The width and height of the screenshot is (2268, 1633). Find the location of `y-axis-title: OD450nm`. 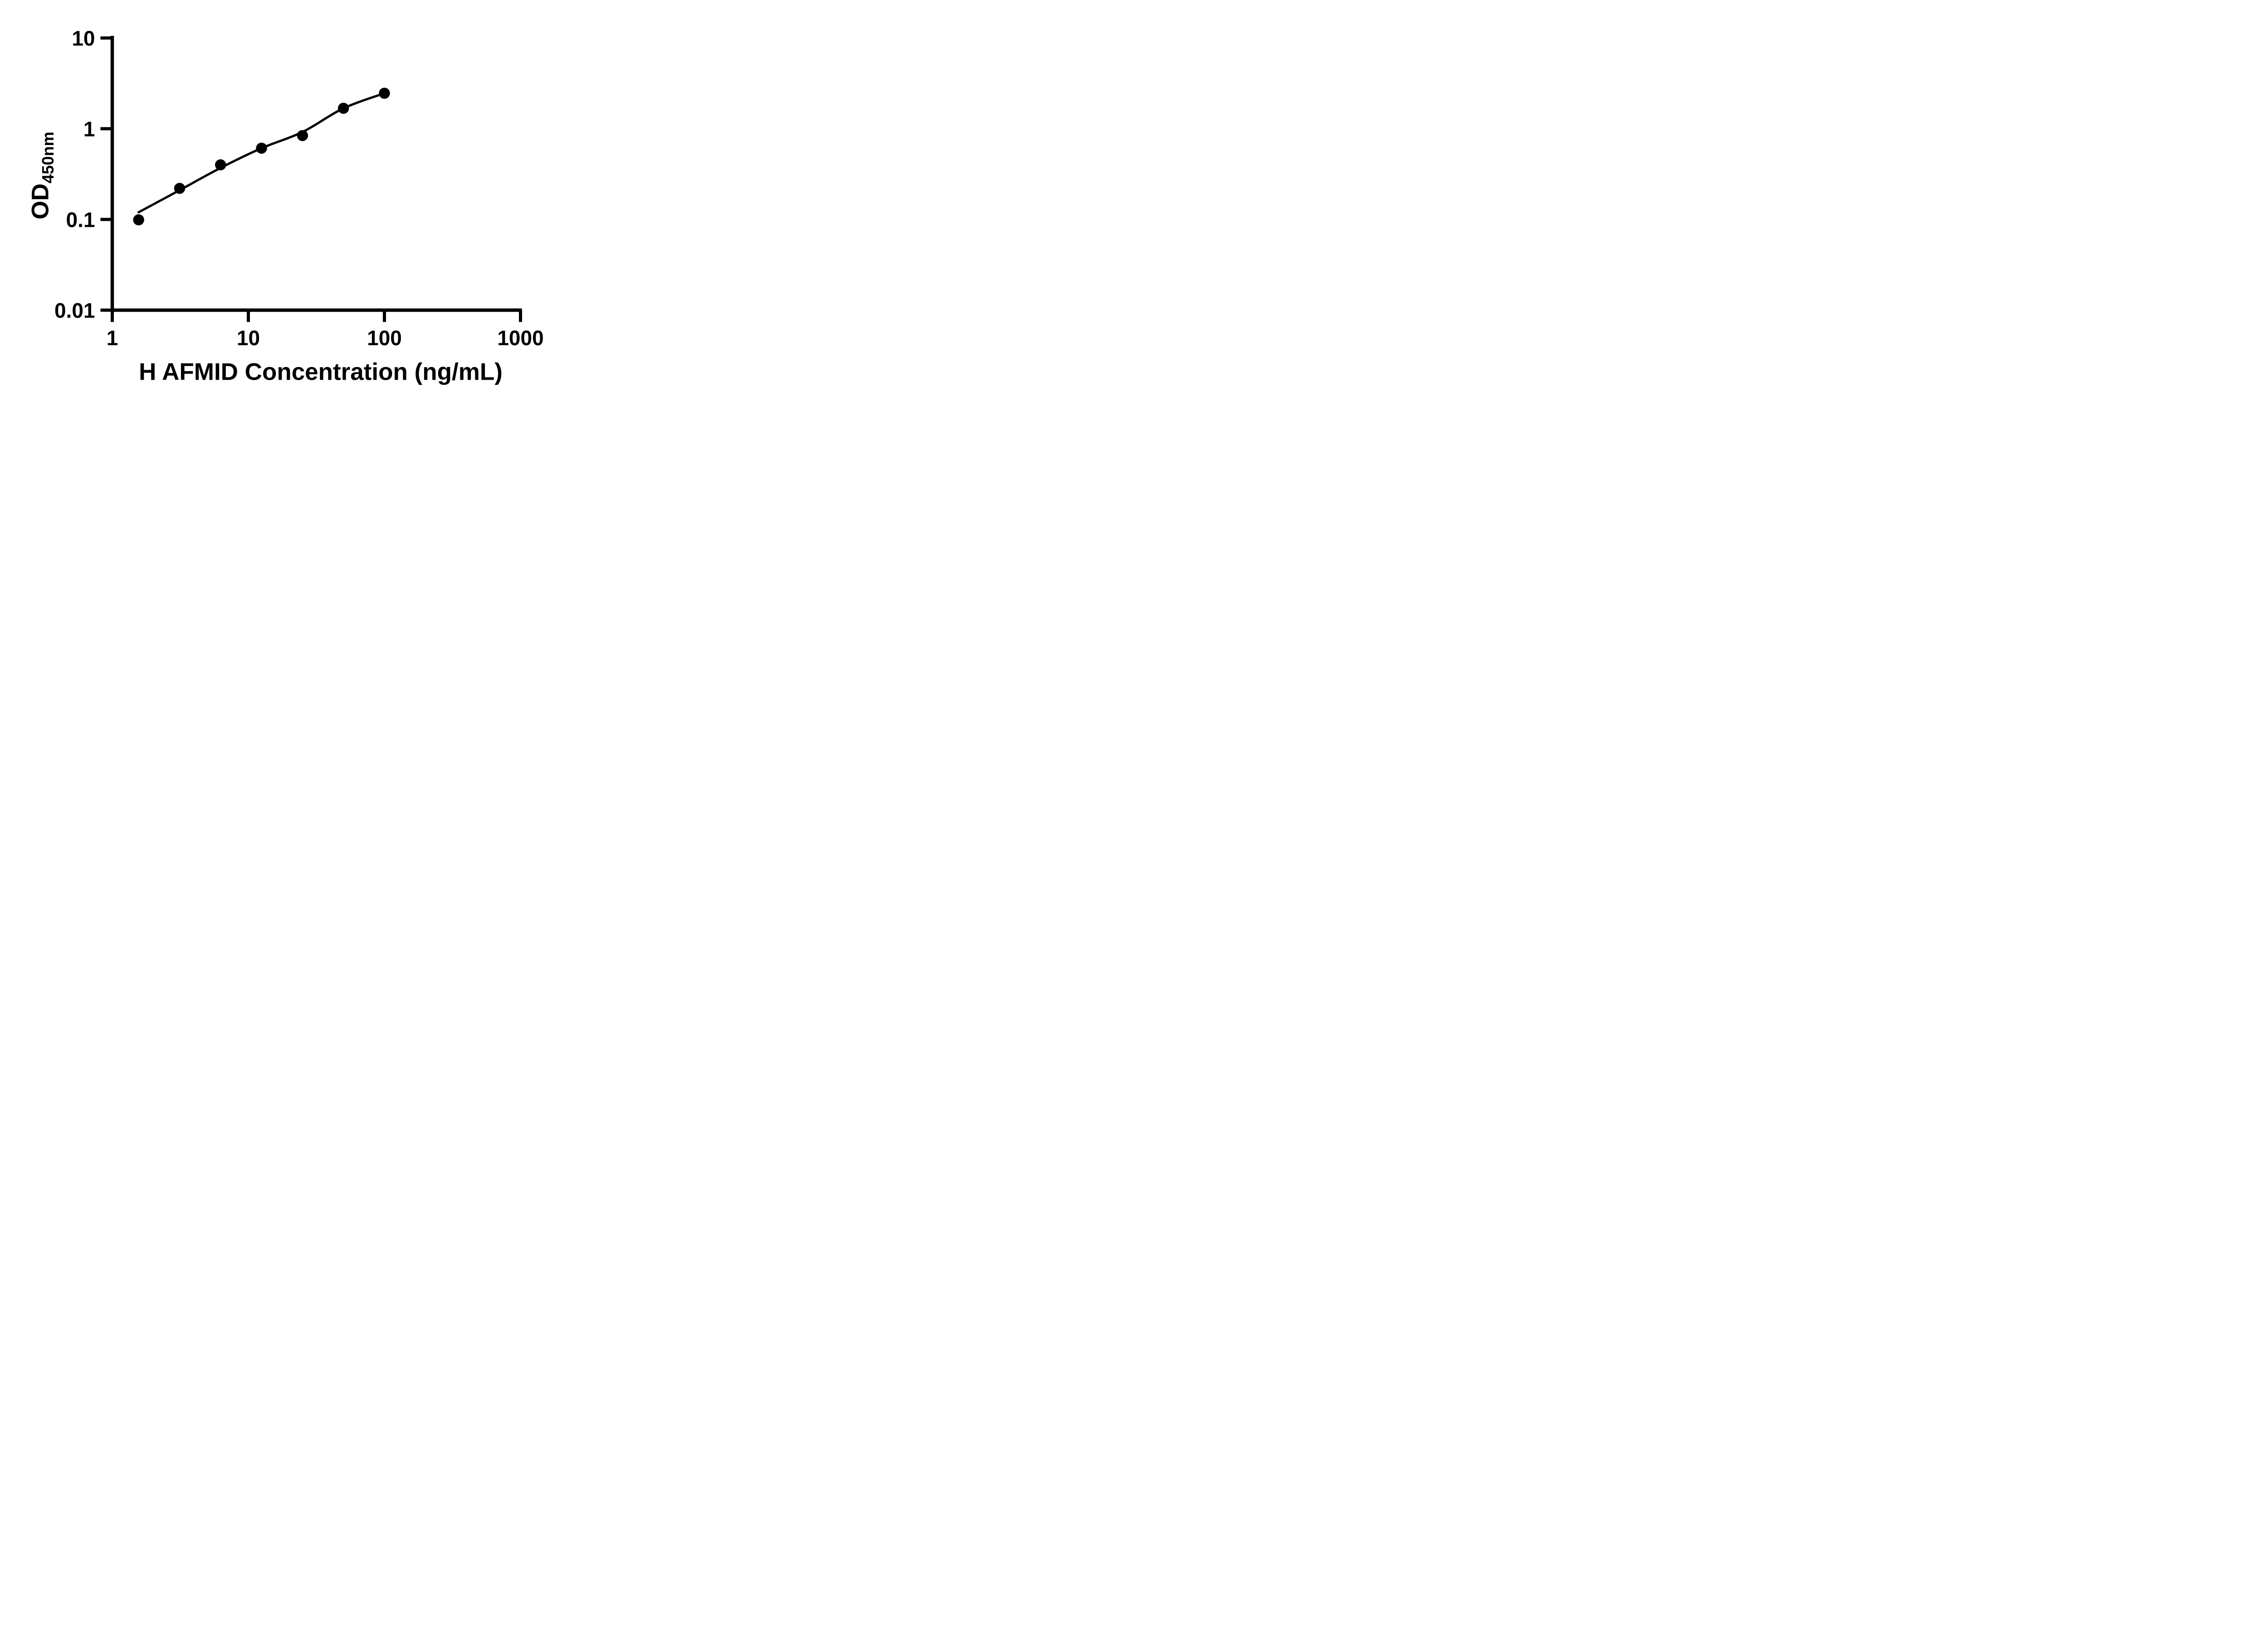

y-axis-title: OD450nm is located at coordinates (43, 176).